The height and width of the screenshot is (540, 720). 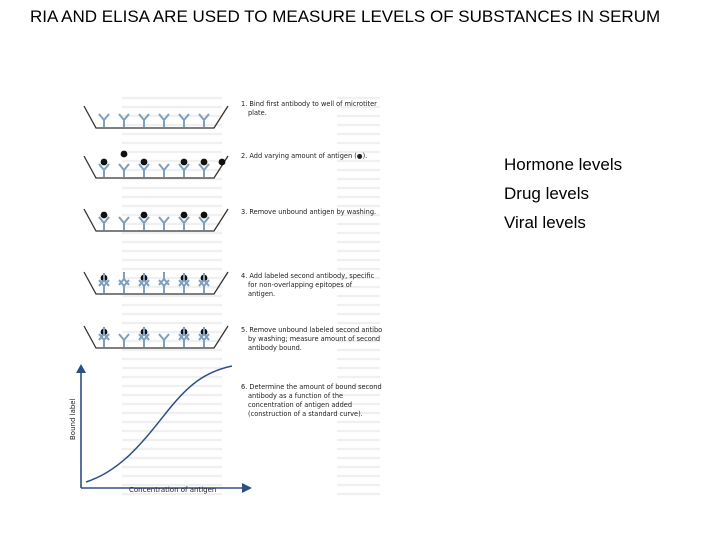 I want to click on x-axis-arrow, so click(x=247, y=488).